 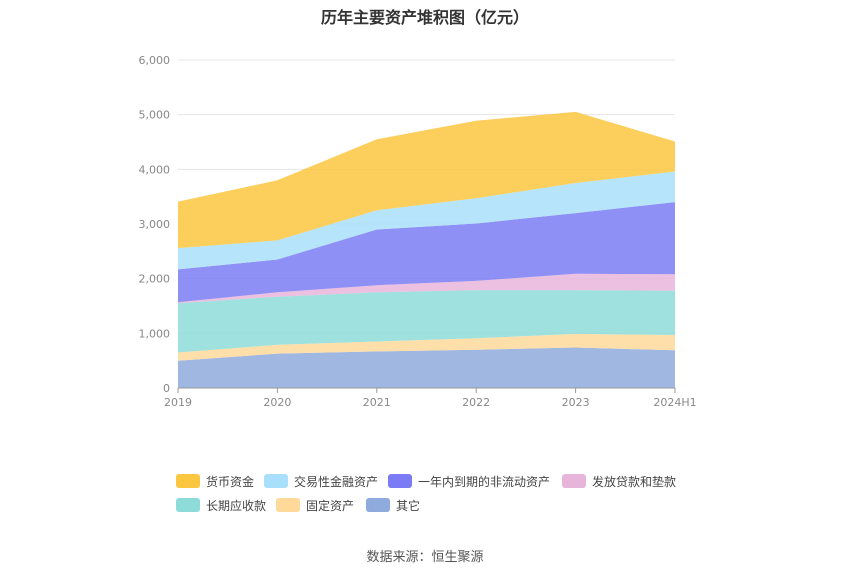 What do you see at coordinates (634, 481) in the screenshot?
I see `legend-label: 发放贷款和垫款` at bounding box center [634, 481].